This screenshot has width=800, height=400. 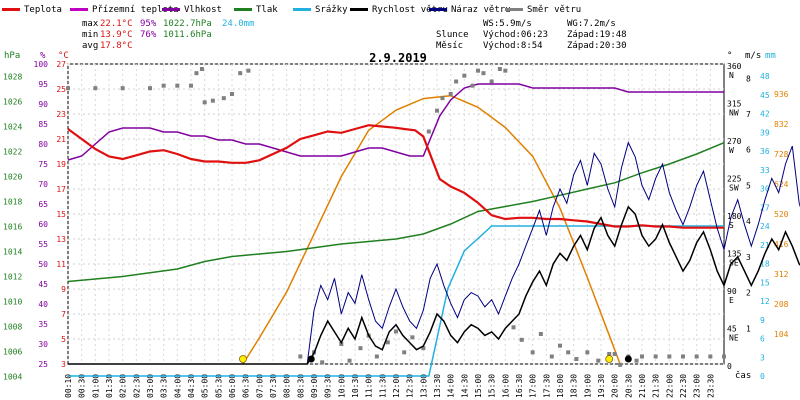 I want to click on tick-x: 20:00, so click(x=615, y=386).